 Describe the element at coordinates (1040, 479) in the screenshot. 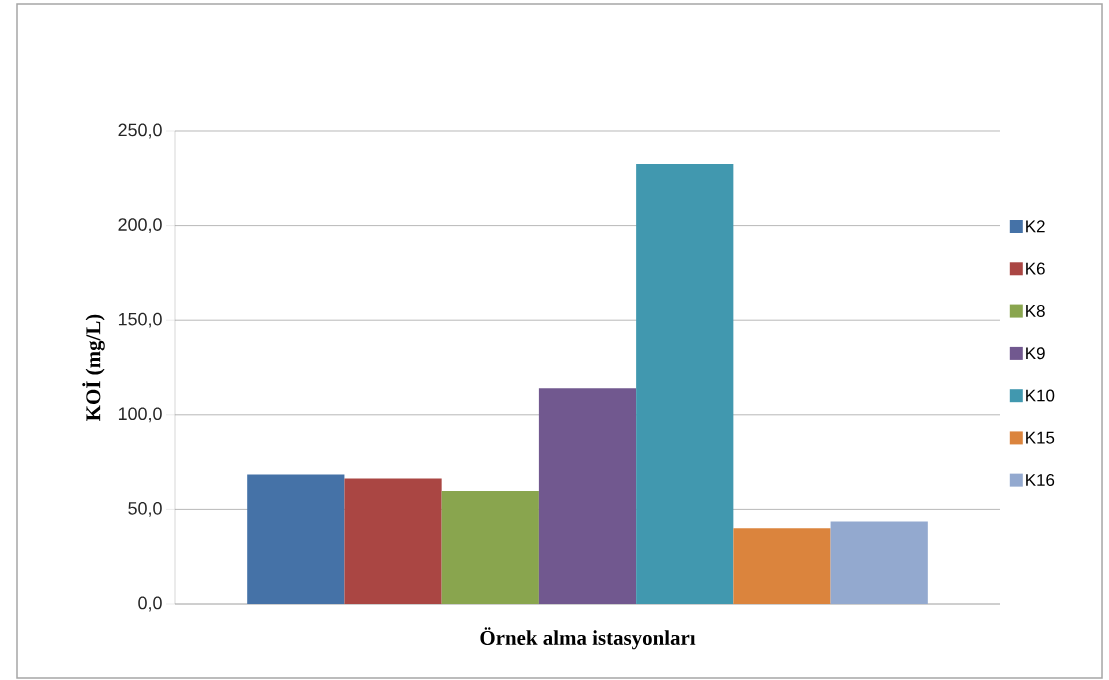

I see `legend-label: K16` at that location.